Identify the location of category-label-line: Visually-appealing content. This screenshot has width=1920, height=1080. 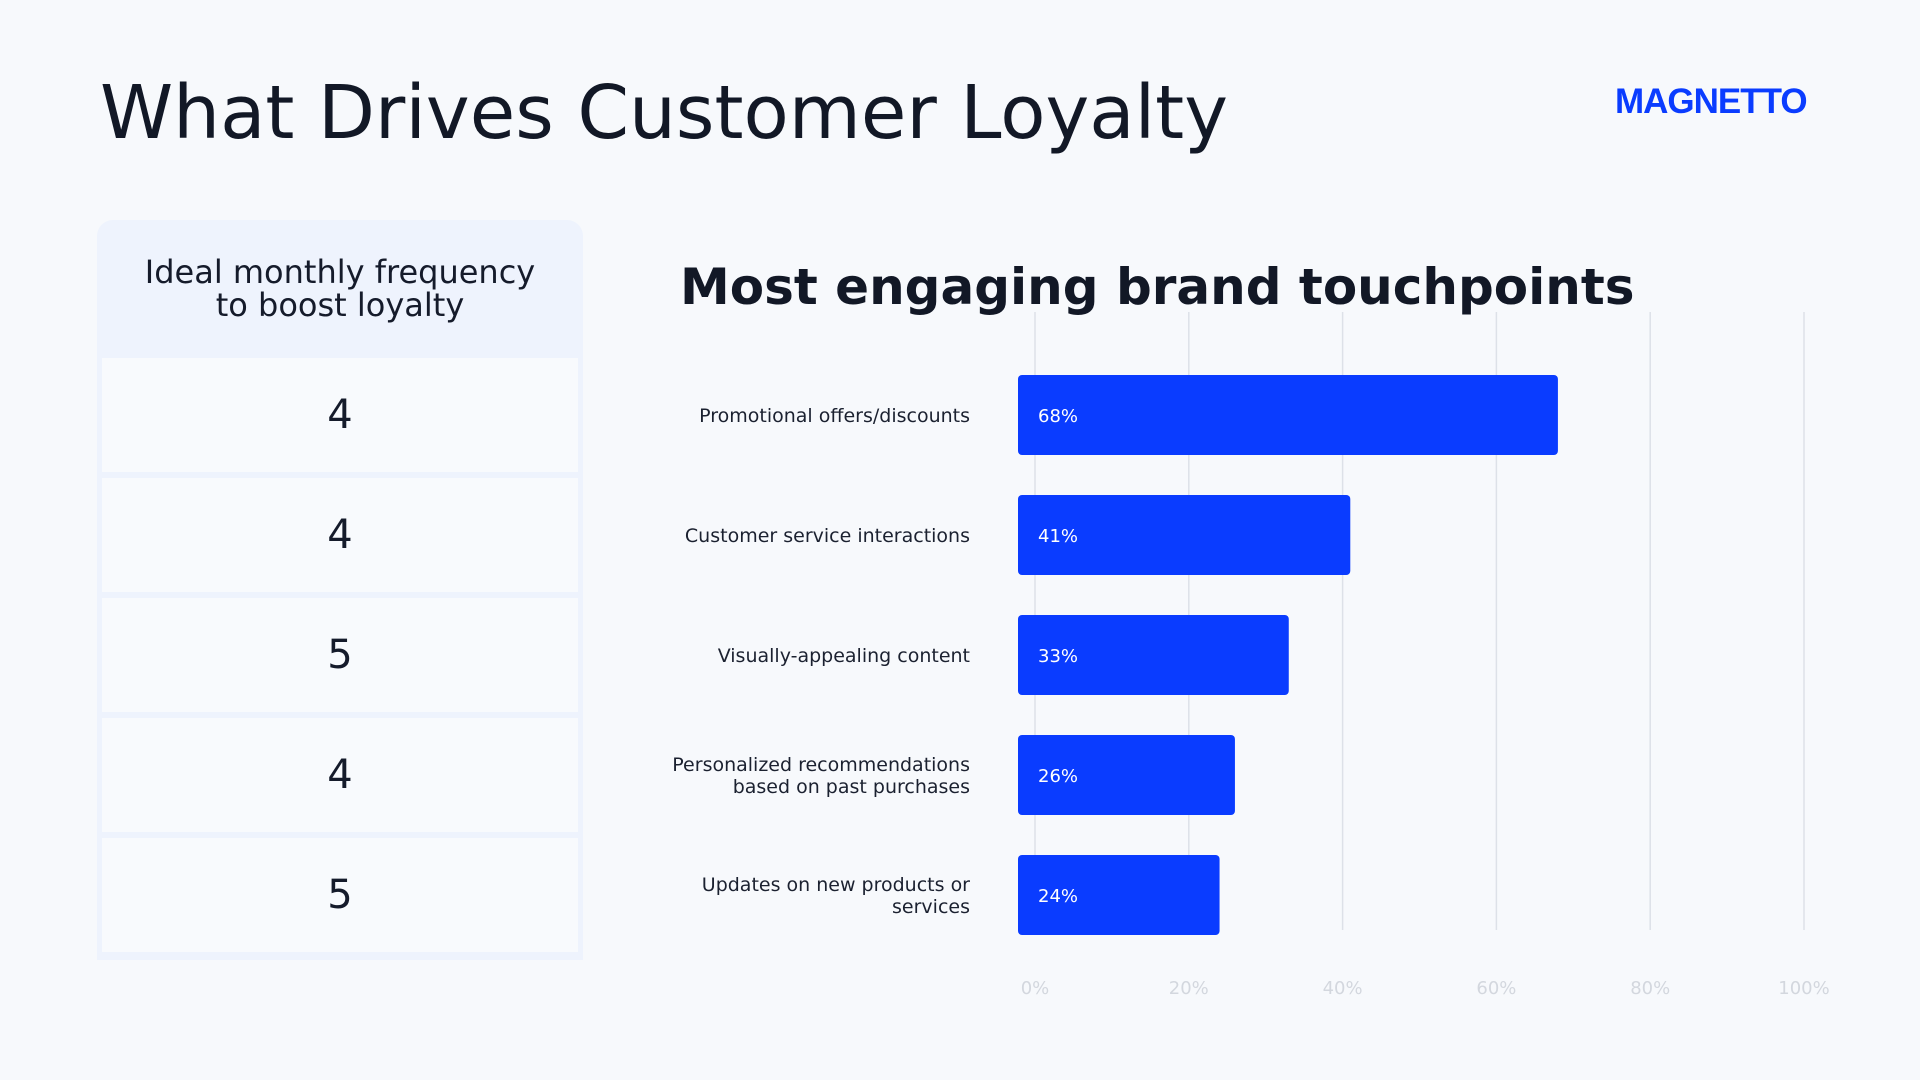
(844, 656).